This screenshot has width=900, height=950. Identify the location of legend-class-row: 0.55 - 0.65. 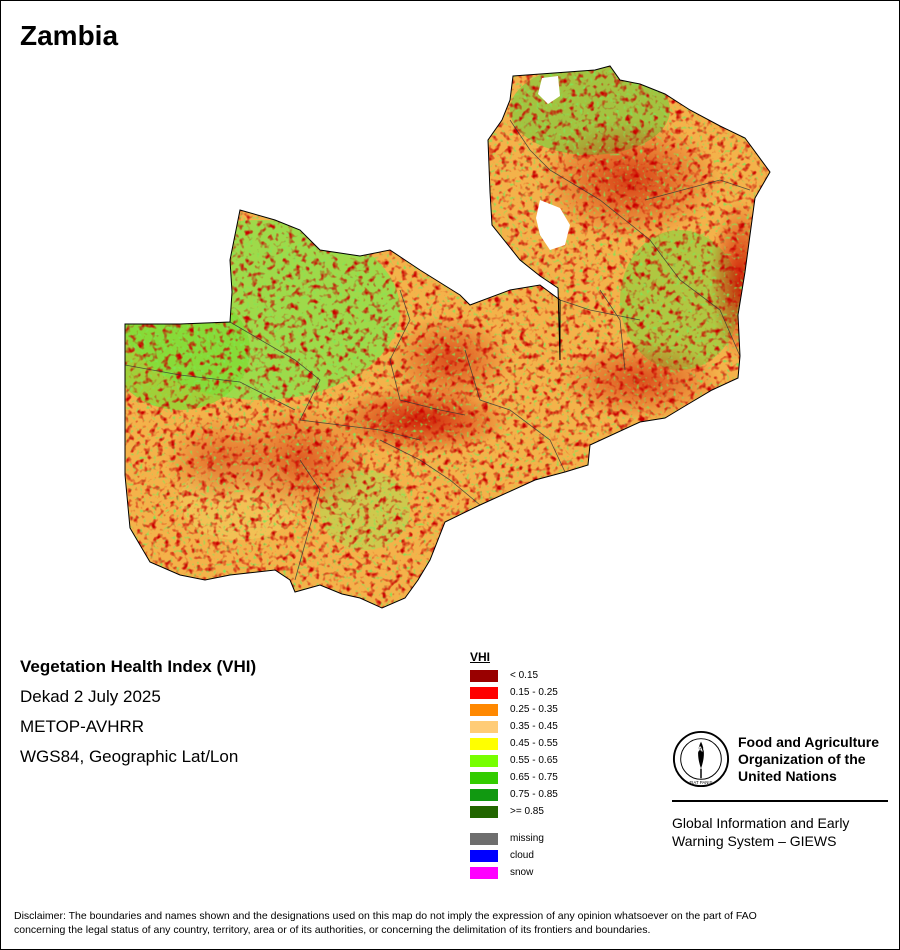
(514, 760).